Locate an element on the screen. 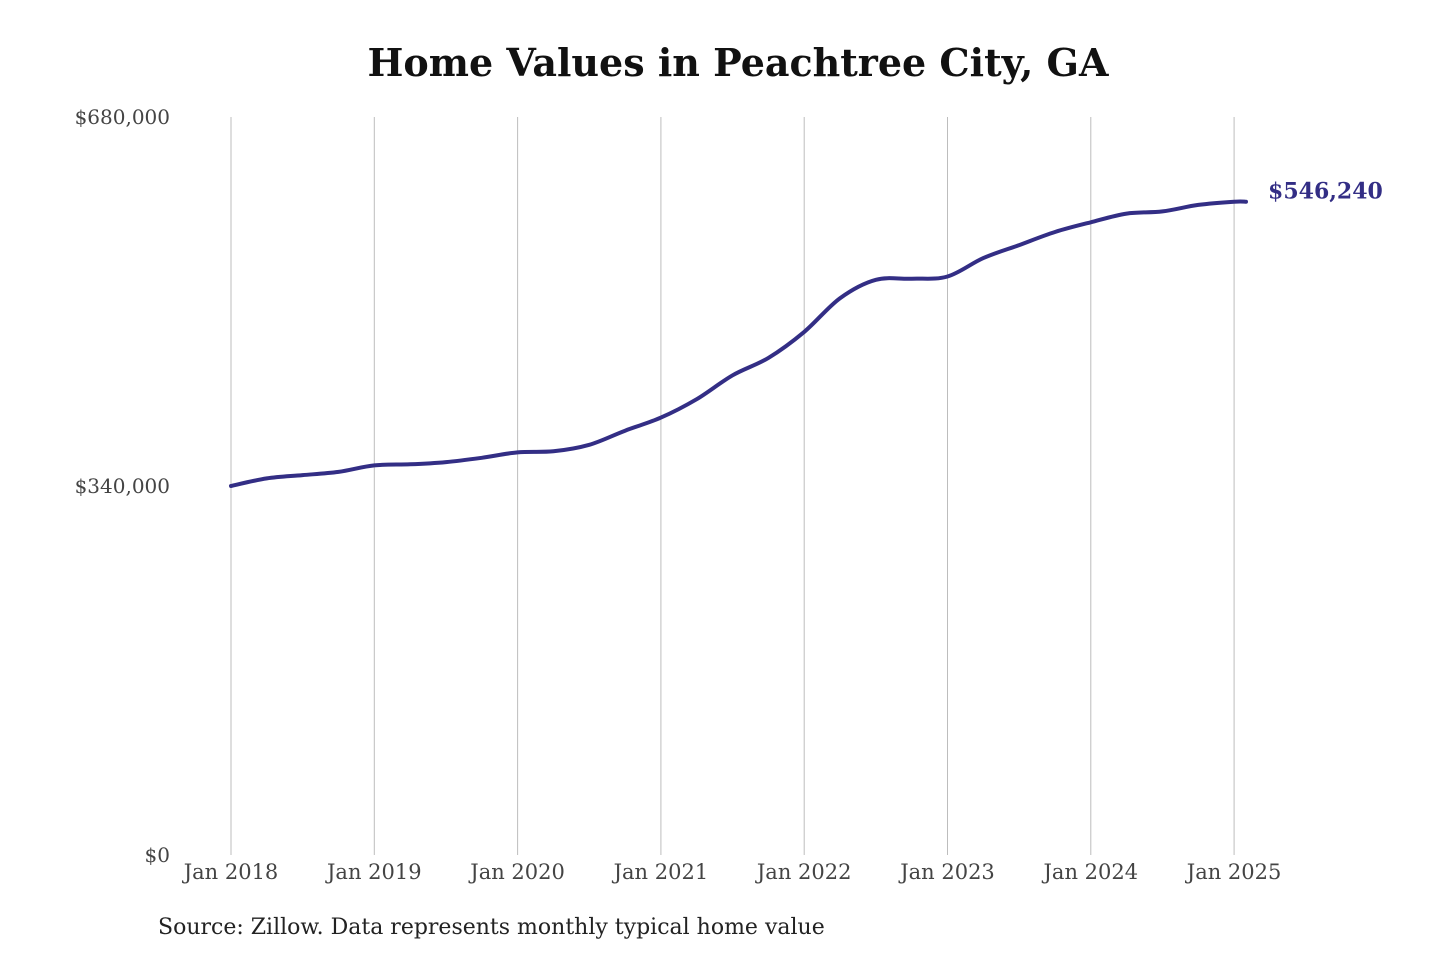 This screenshot has height=960, width=1440. chart-title: Home Values in Peachtree City, GA is located at coordinates (738, 62).